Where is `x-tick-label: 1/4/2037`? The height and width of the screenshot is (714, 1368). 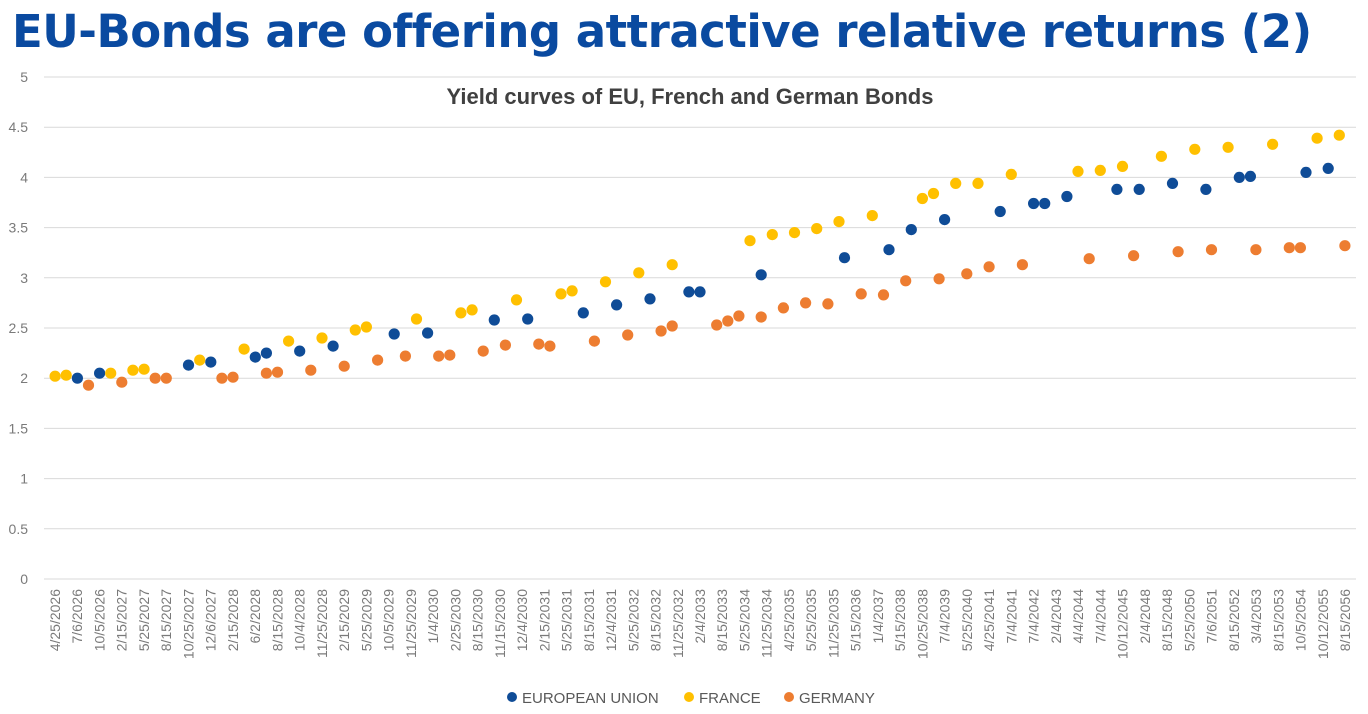
x-tick-label: 1/4/2037 is located at coordinates (878, 616).